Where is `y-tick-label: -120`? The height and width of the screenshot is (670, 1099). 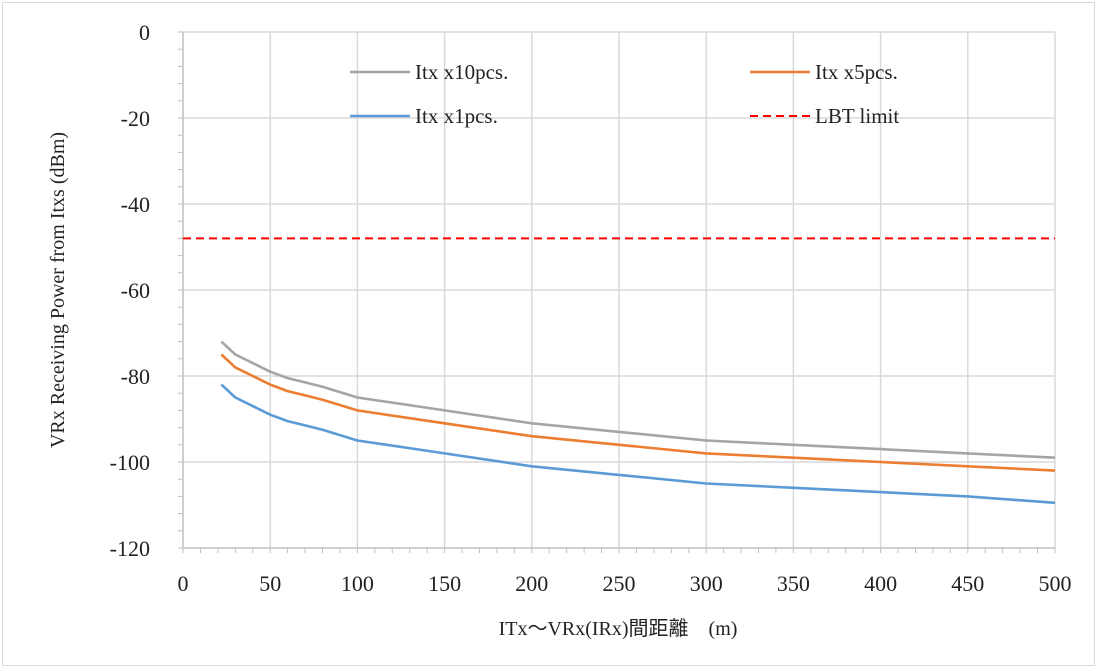
y-tick-label: -120 is located at coordinates (130, 548).